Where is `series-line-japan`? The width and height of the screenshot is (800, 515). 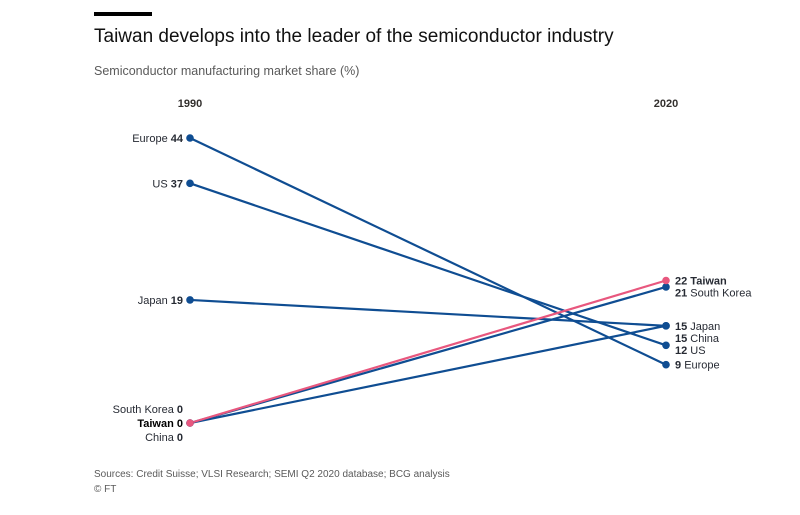
series-line-japan is located at coordinates (428, 312).